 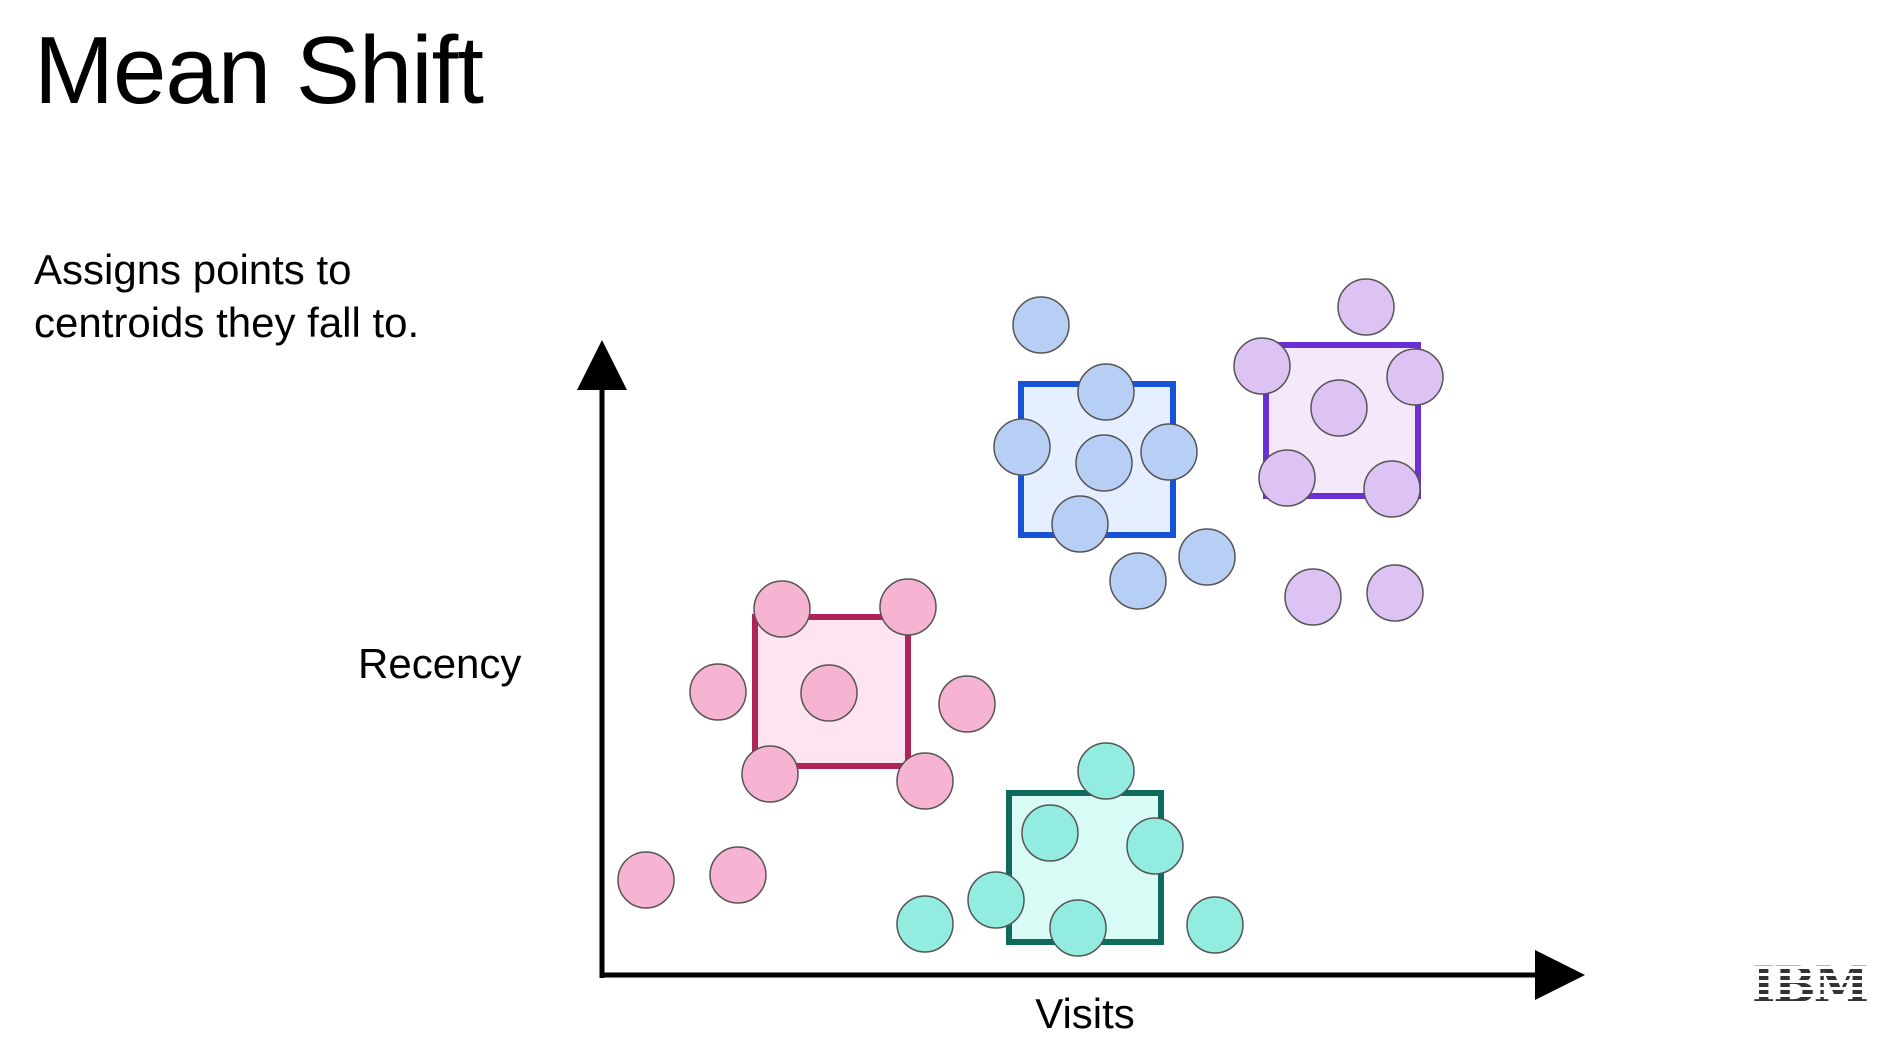 What do you see at coordinates (440, 663) in the screenshot?
I see `y-axis-label: Recency` at bounding box center [440, 663].